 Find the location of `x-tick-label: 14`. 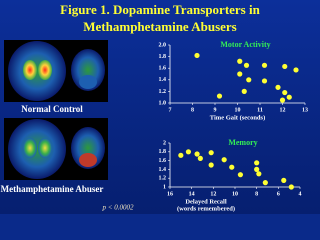

x-tick-label: 14 is located at coordinates (192, 194).